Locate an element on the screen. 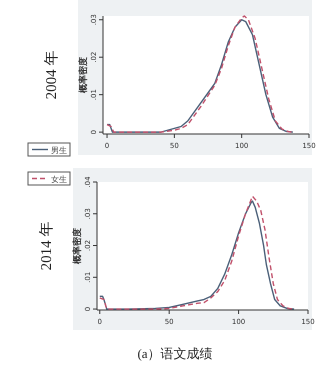  text: (a）语文成绩 is located at coordinates (175, 353).